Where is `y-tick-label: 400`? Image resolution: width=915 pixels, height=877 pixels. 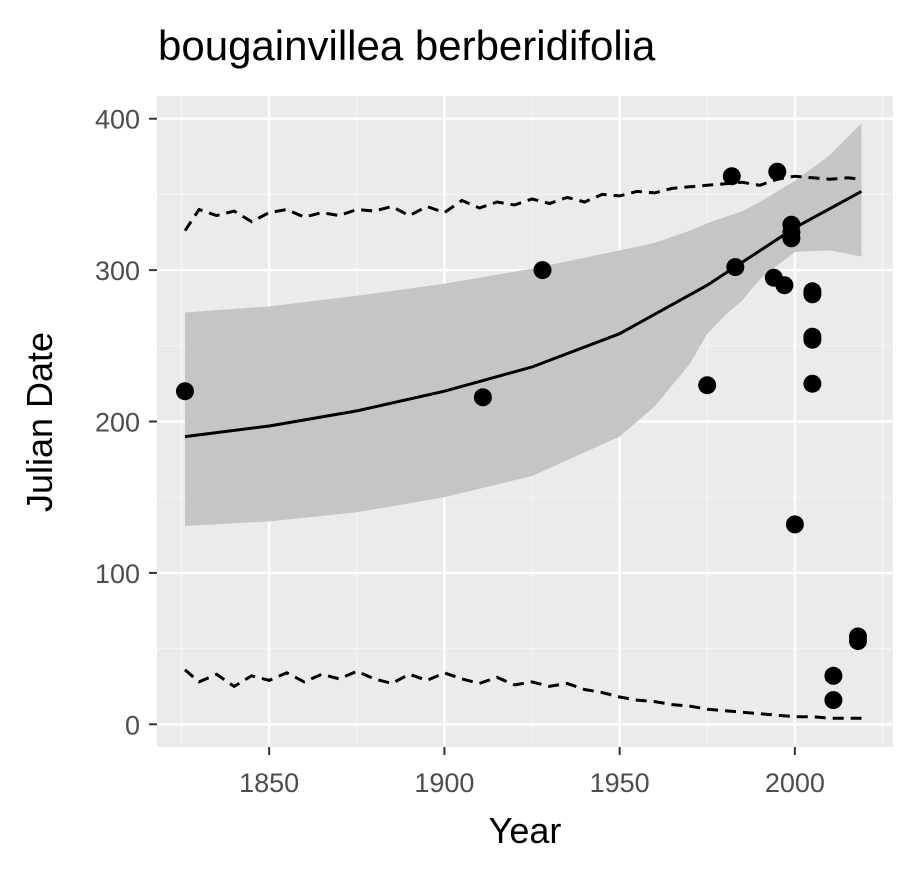
y-tick-label: 400 is located at coordinates (117, 120).